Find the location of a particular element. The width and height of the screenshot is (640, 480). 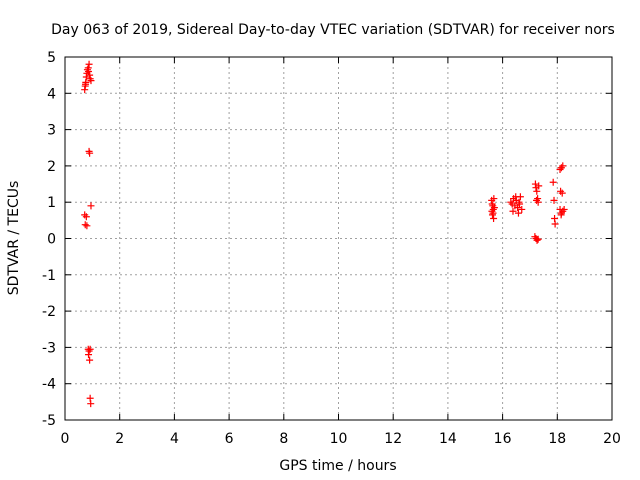

y-tick-label: -1 is located at coordinates (49, 276).